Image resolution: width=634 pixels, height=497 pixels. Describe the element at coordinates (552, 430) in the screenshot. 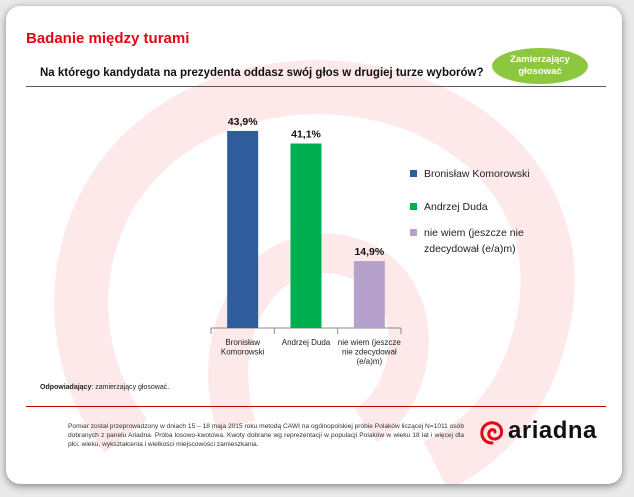

I see `logo-text: ariadna` at that location.